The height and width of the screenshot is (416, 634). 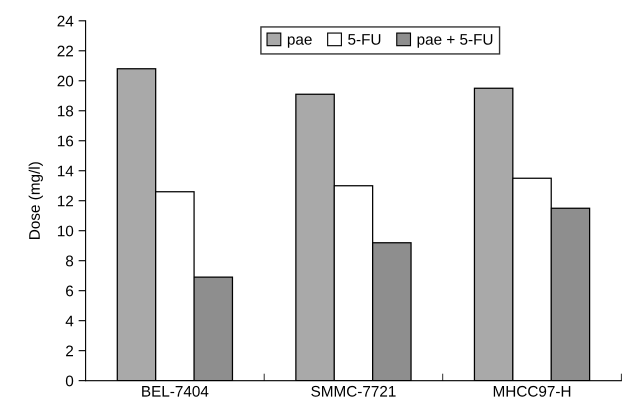 I want to click on y-tick-label: 14, so click(x=66, y=171).